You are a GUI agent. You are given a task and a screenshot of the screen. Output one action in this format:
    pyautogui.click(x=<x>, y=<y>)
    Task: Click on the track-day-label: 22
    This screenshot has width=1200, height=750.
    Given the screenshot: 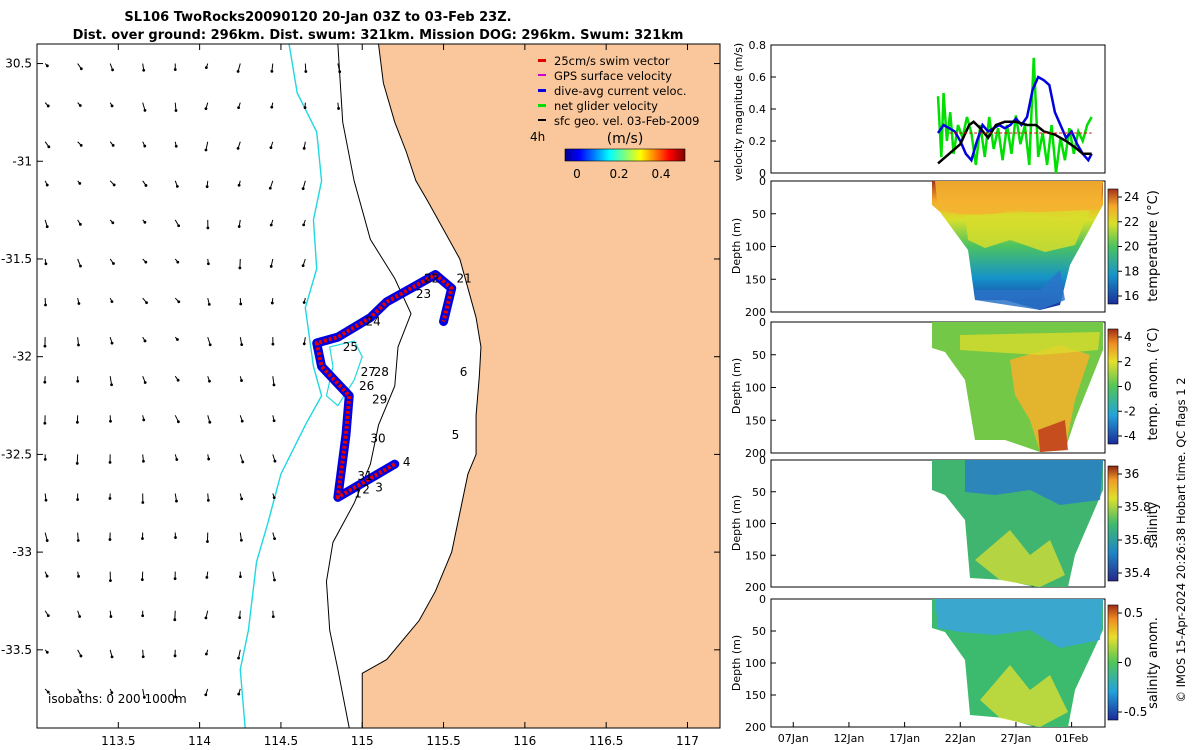 What is the action you would take?
    pyautogui.click(x=431, y=278)
    